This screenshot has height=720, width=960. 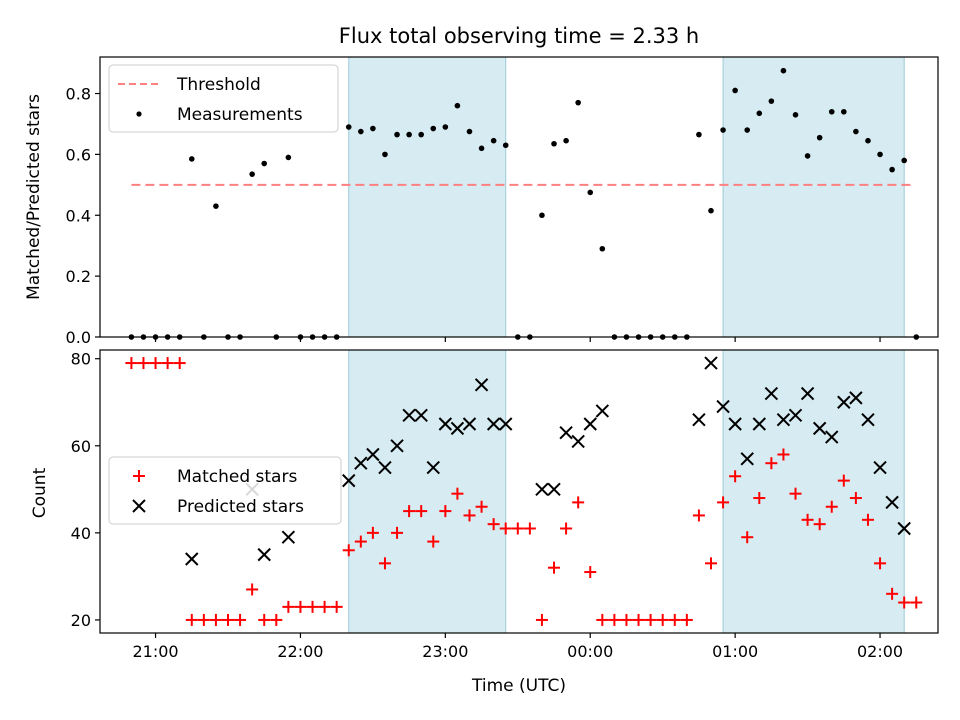 I want to click on count-y-tick-label: 60, so click(x=81, y=446).